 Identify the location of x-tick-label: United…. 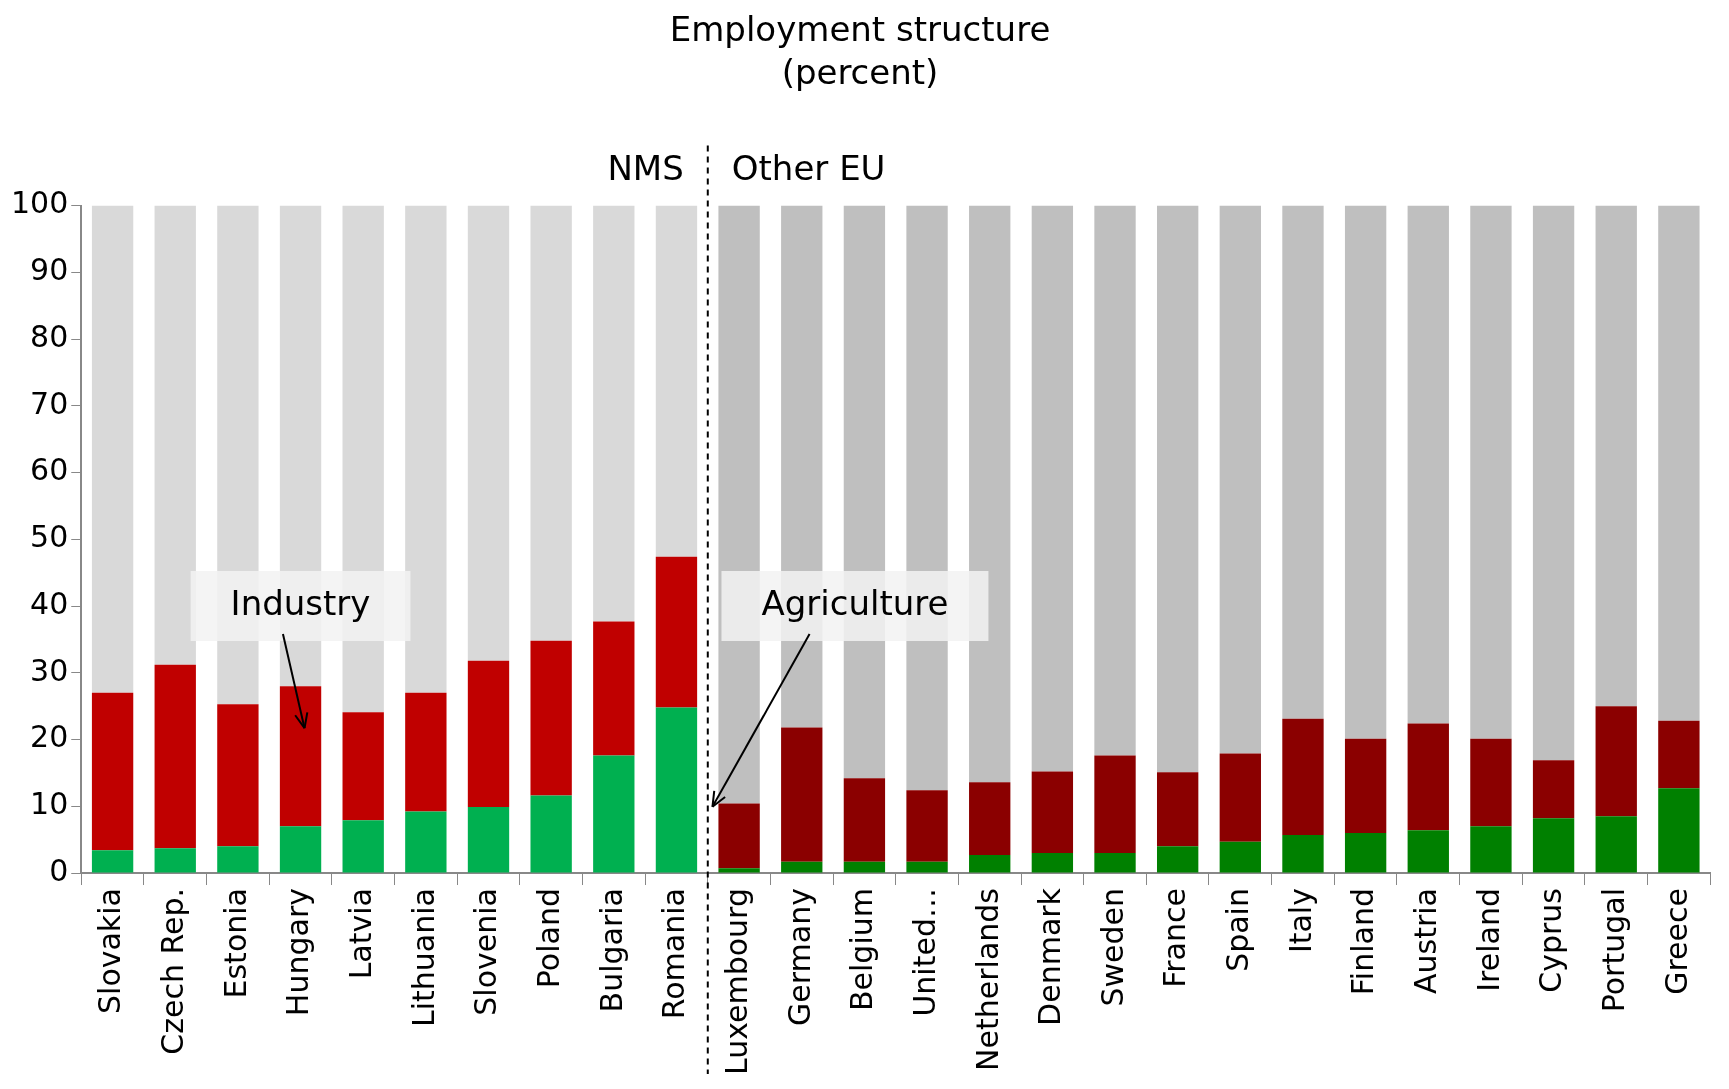
(924, 952).